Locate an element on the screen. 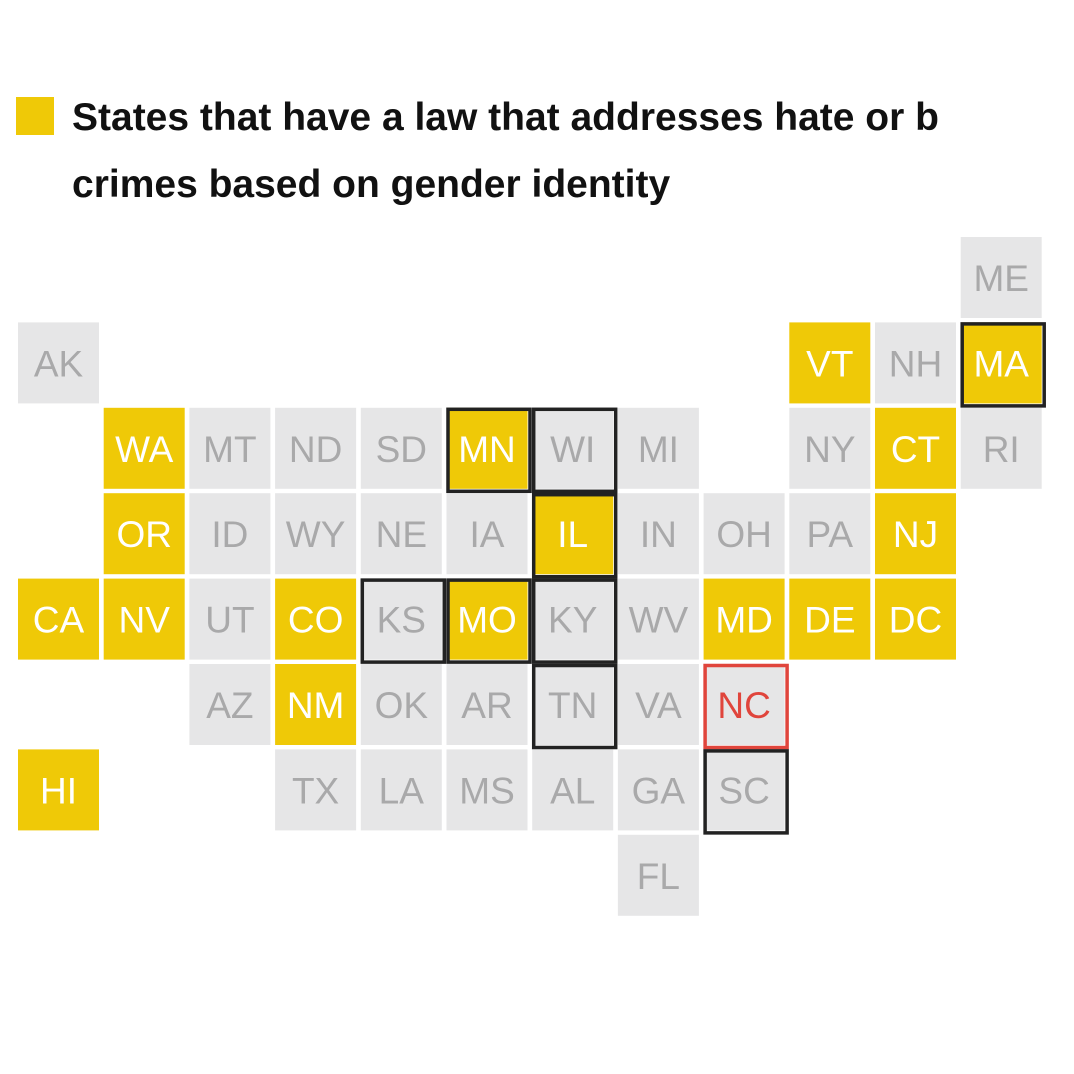 This screenshot has height=1074, width=1074. state-label: GA is located at coordinates (659, 790).